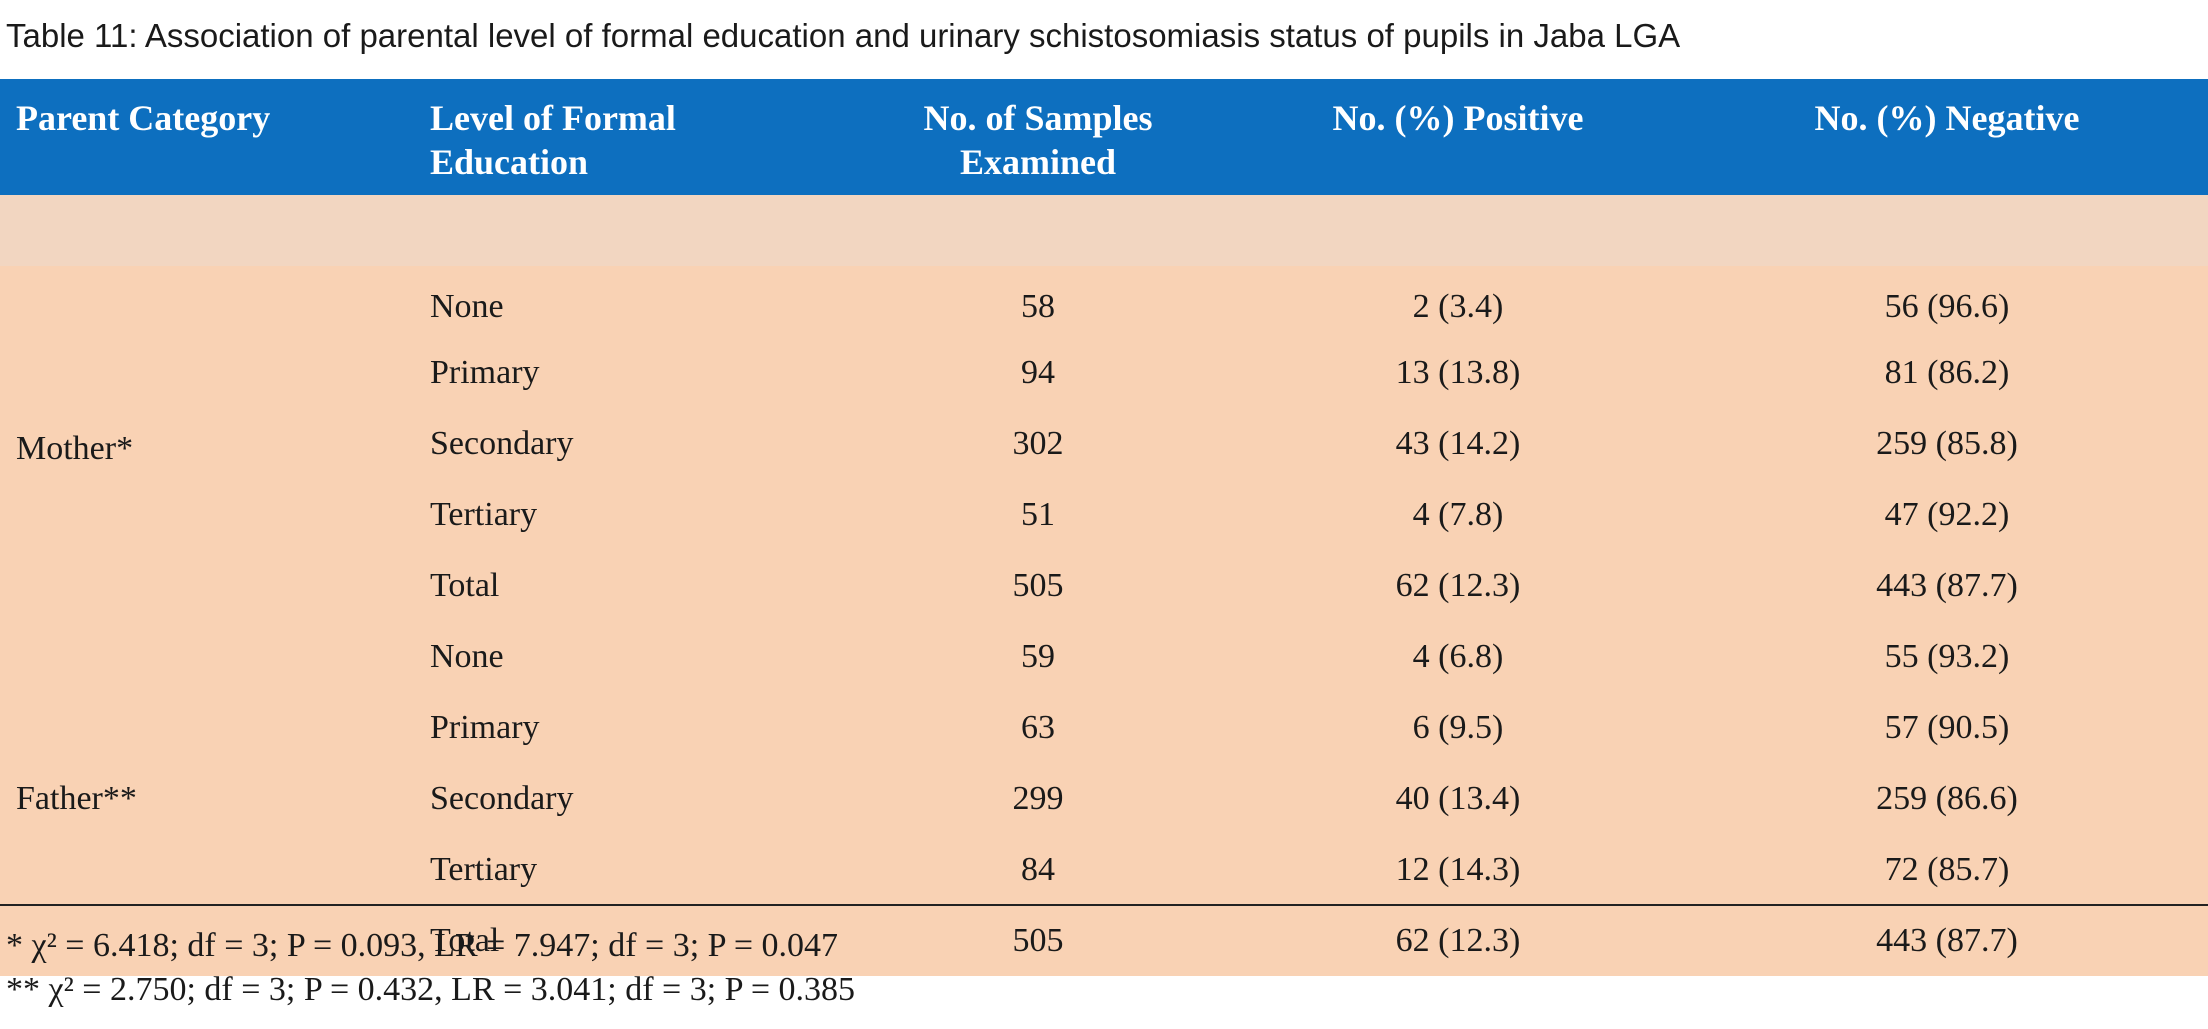  I want to click on negative-cell: 259 (86.6), so click(1947, 798).